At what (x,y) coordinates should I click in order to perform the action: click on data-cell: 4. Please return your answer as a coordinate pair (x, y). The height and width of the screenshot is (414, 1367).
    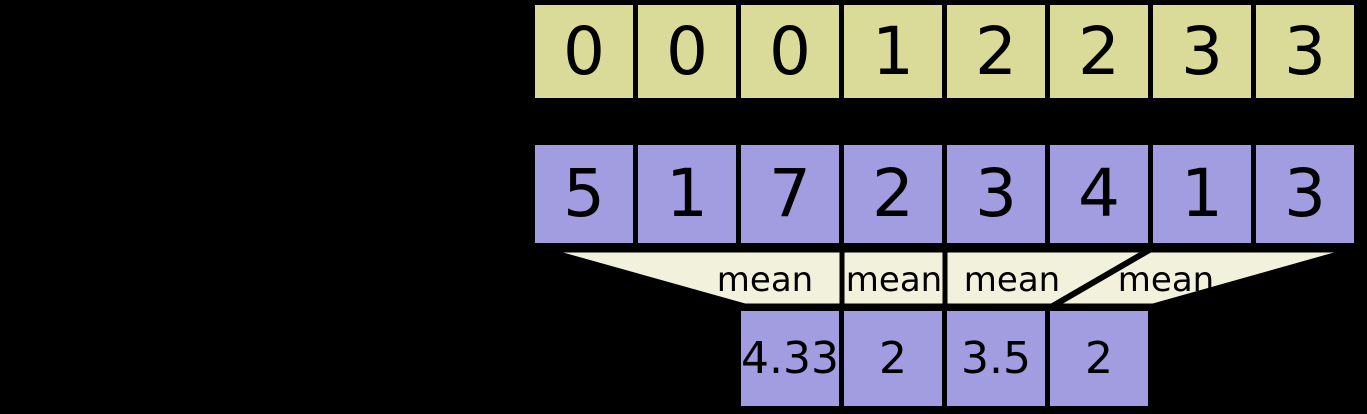
    Looking at the image, I should click on (1099, 194).